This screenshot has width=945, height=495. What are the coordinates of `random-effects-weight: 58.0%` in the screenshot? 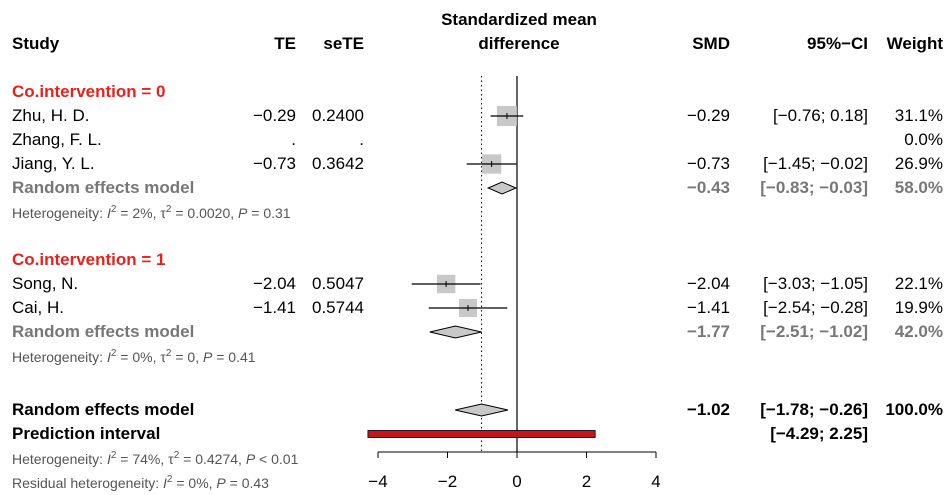 It's located at (919, 187).